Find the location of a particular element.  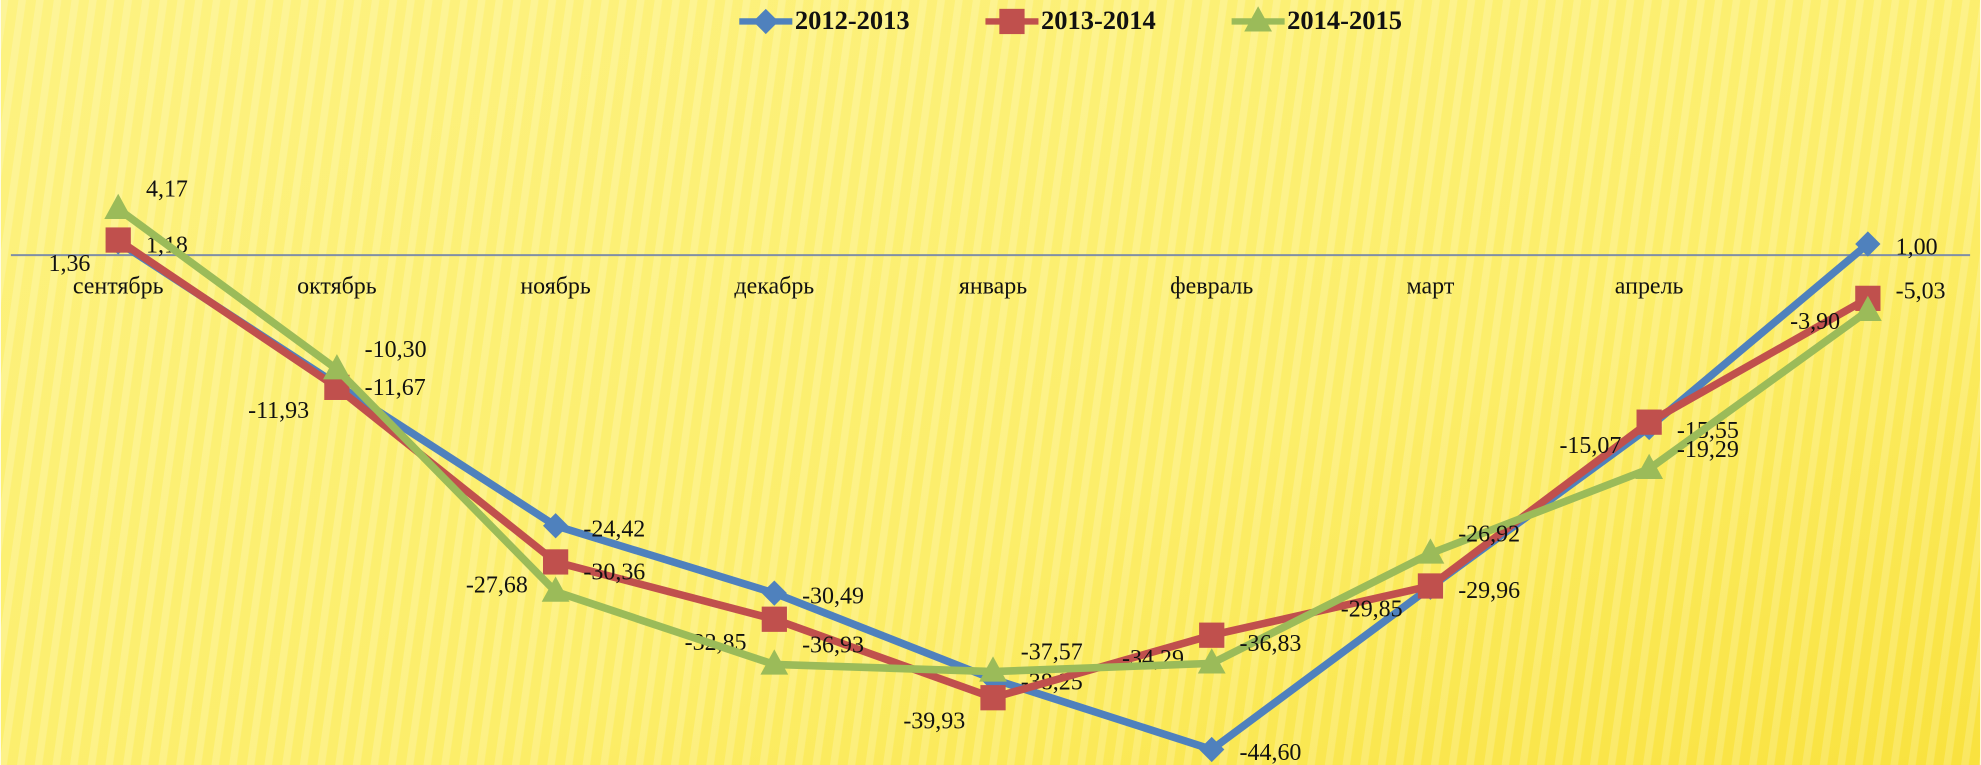

data-label: -3,90 is located at coordinates (1815, 322).